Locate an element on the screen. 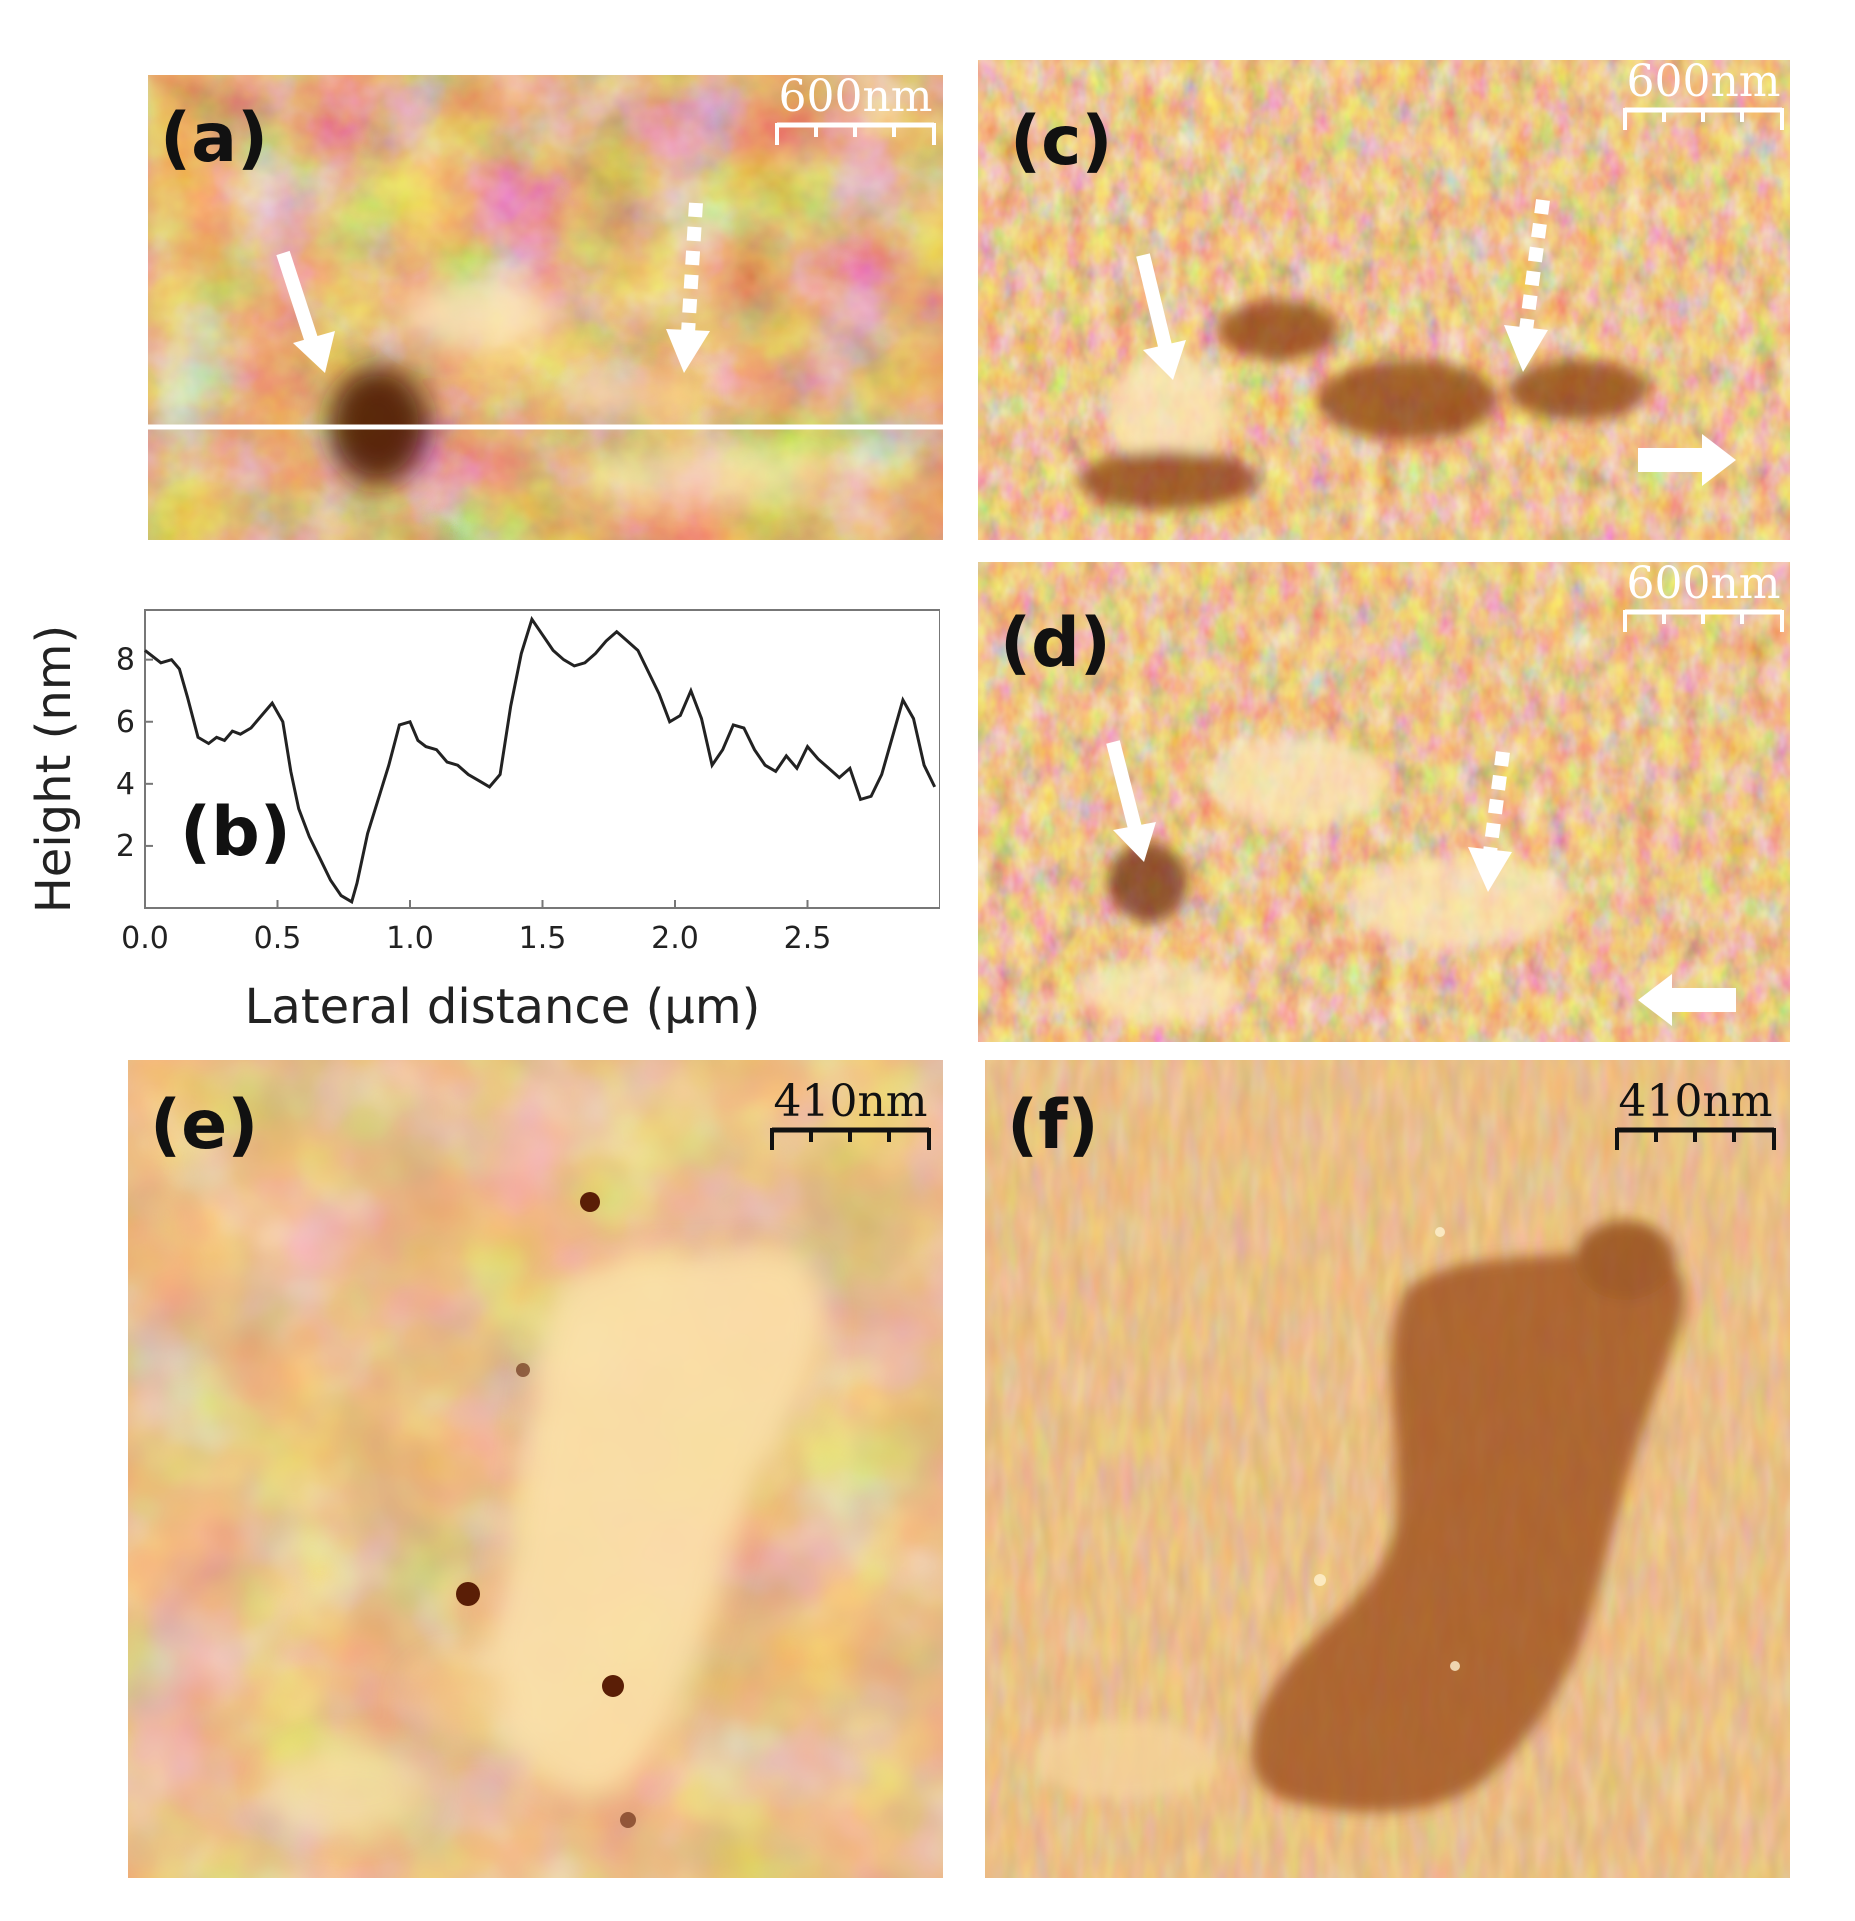  y-tick-label: 2 is located at coordinates (125, 846).